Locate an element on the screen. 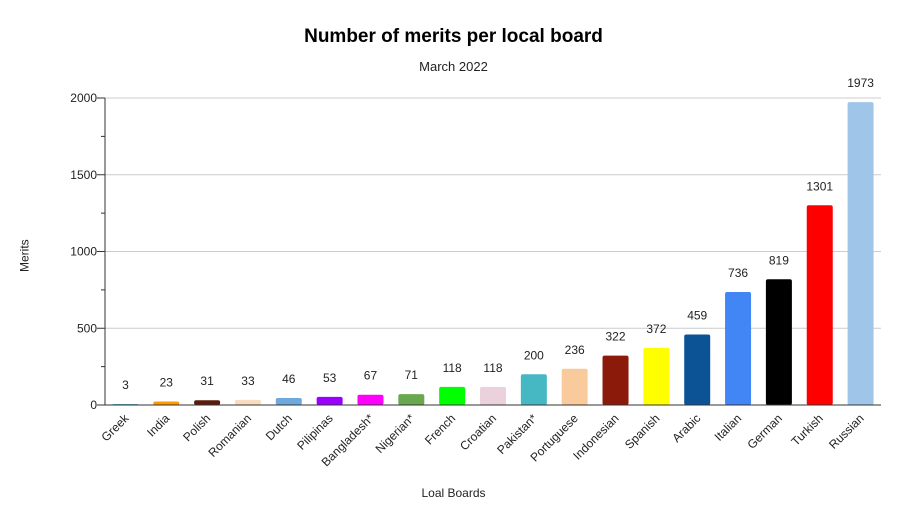  x-tick-label: Arabic is located at coordinates (686, 428).